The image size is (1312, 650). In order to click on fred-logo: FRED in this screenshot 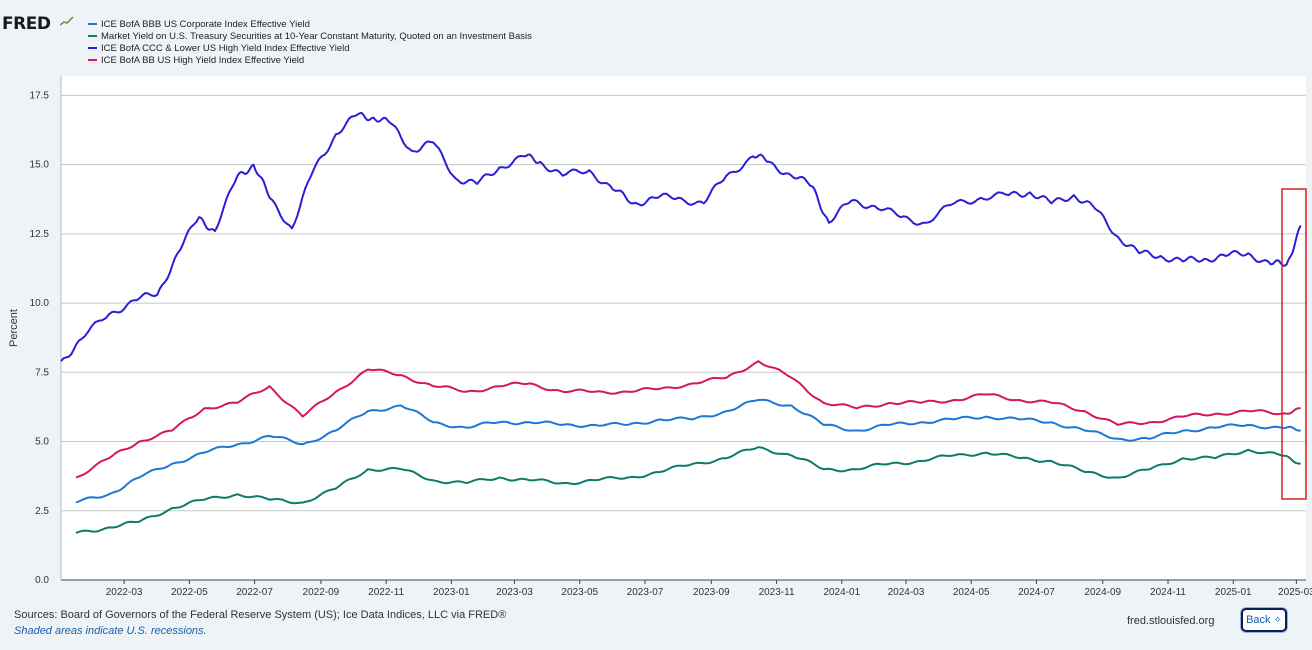, I will do `click(26, 24)`.